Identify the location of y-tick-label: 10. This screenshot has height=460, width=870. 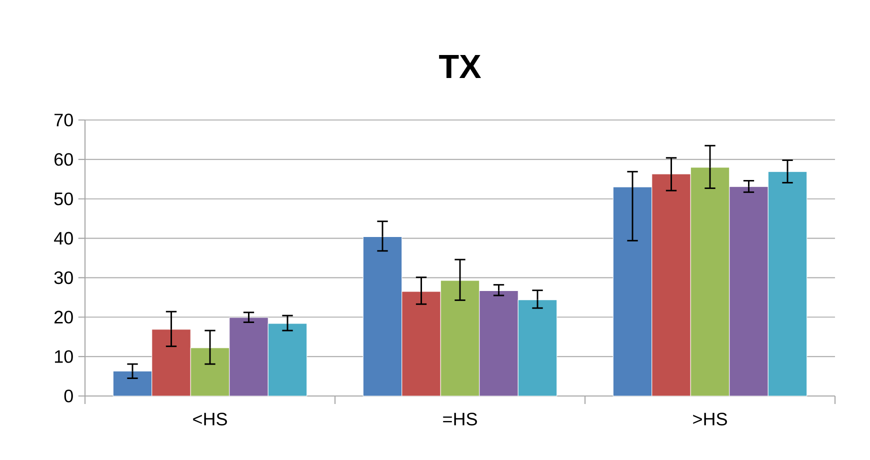
(63, 356).